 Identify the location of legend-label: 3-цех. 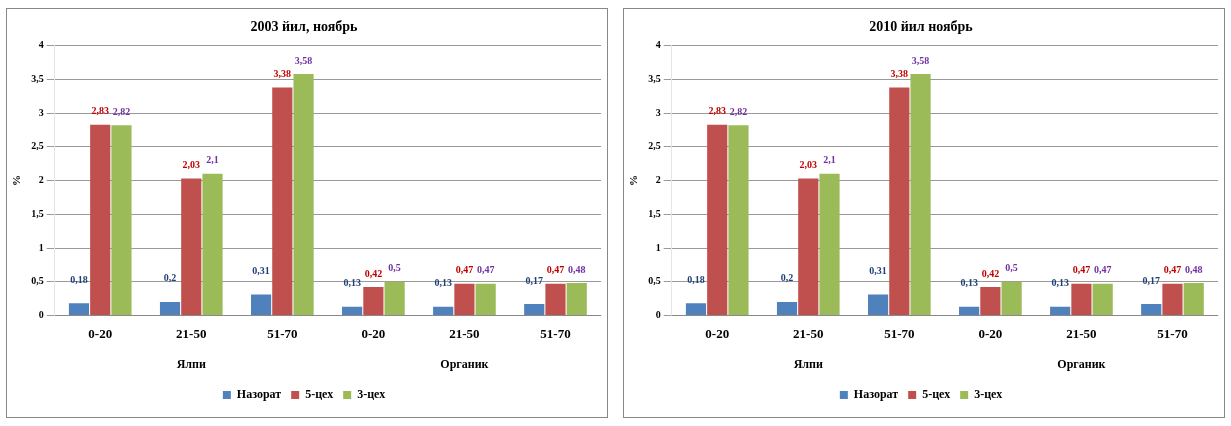
(371, 394).